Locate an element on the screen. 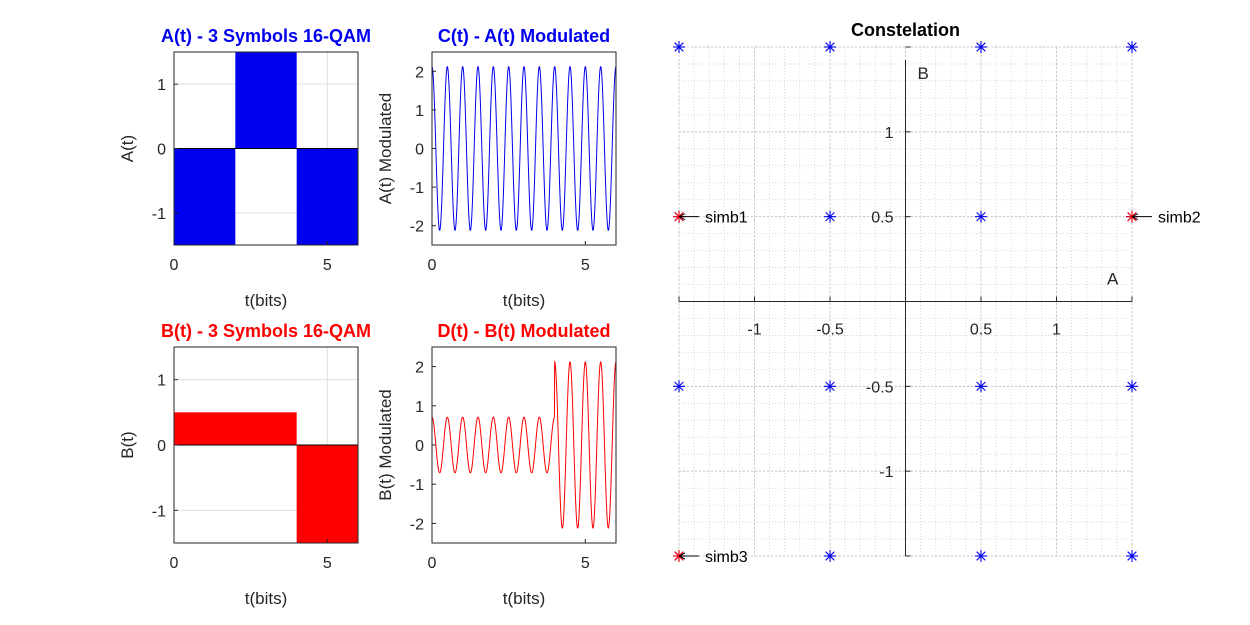 The height and width of the screenshot is (625, 1250). y-axis-label: B is located at coordinates (923, 73).